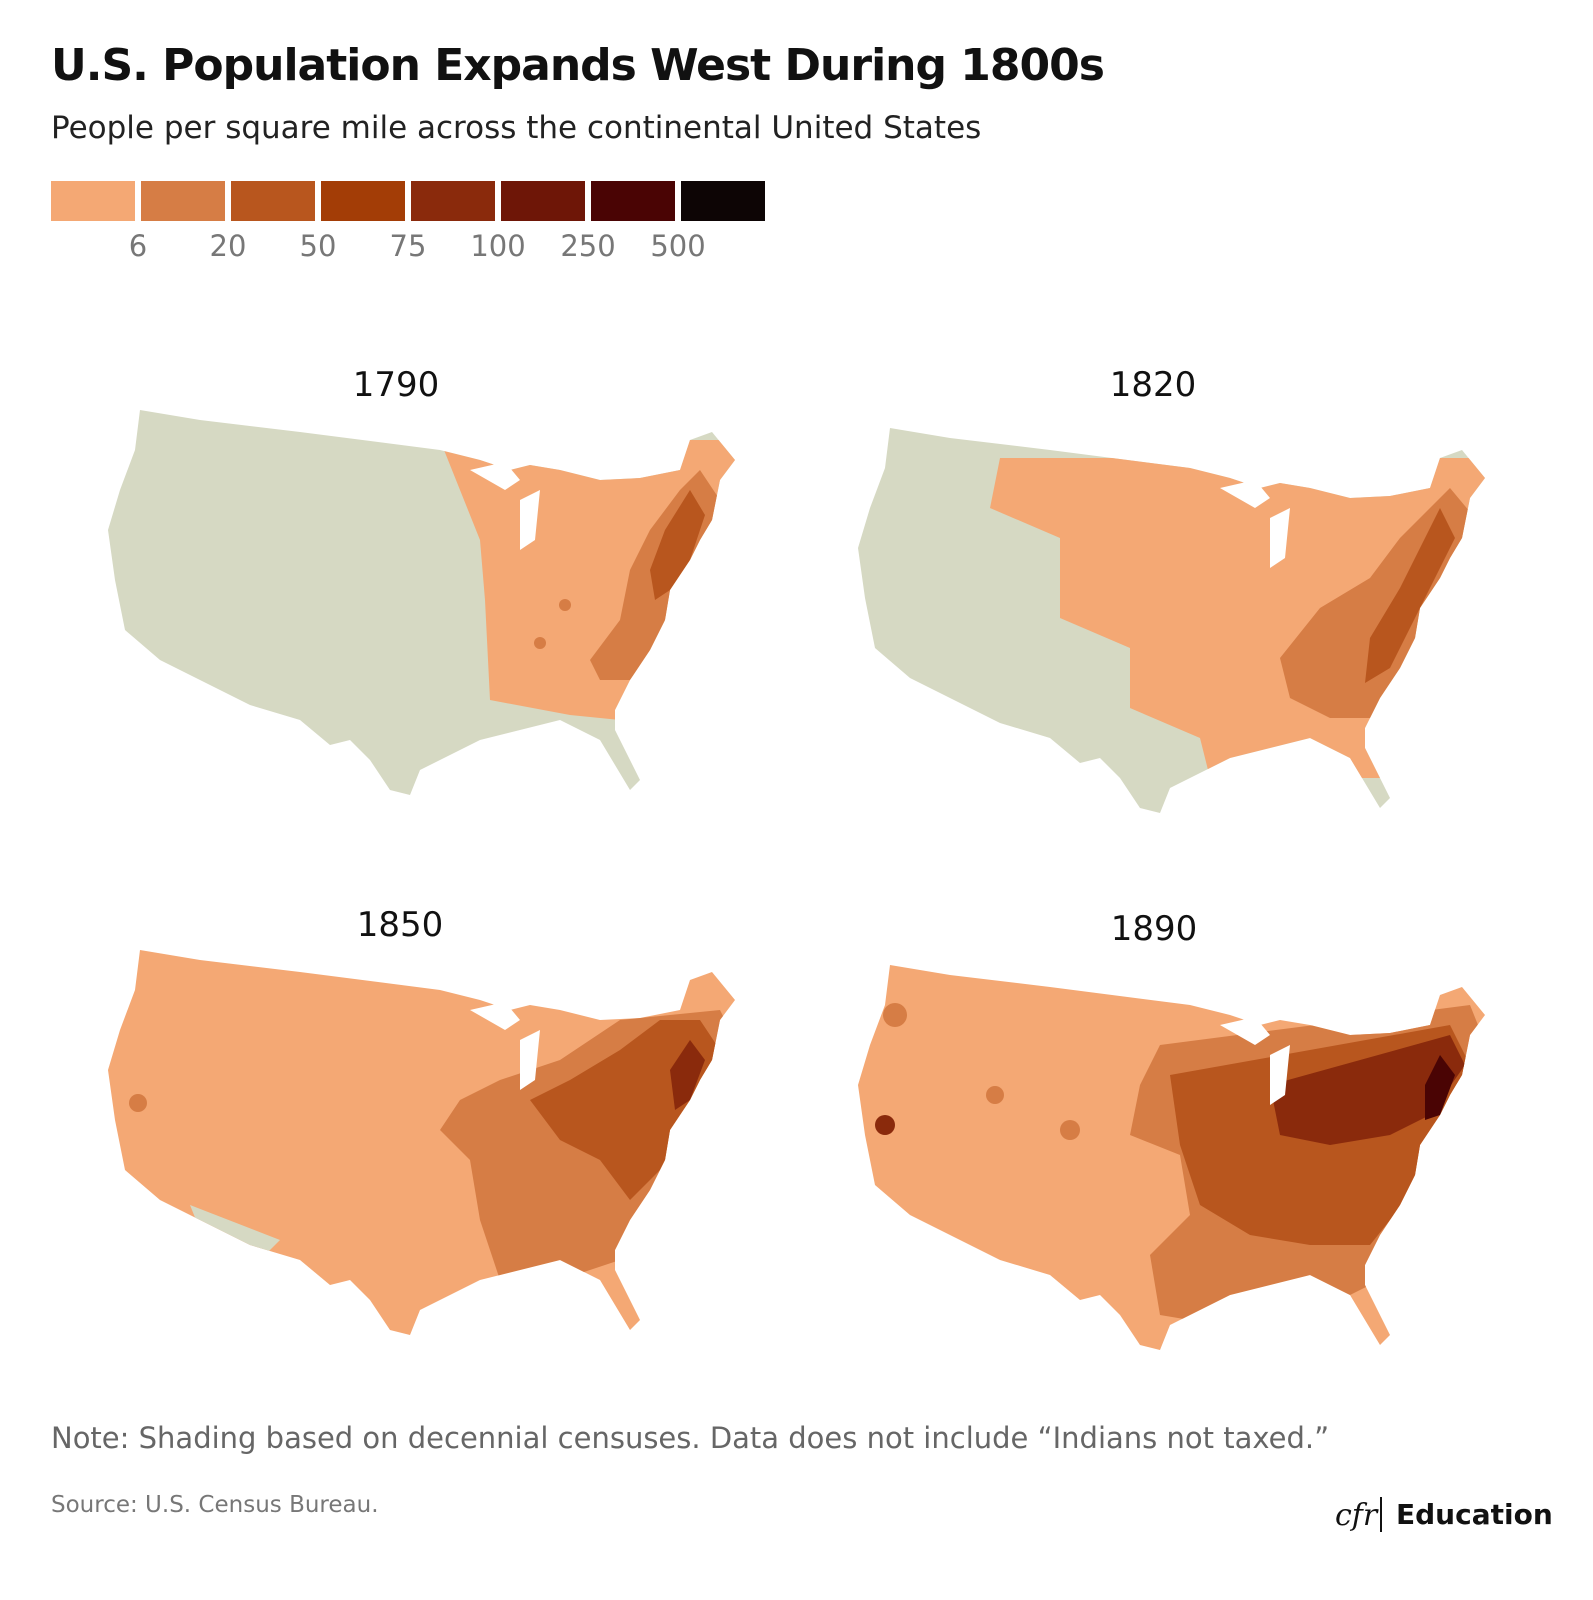  Describe the element at coordinates (1357, 1515) in the screenshot. I see `logo: cfr` at that location.